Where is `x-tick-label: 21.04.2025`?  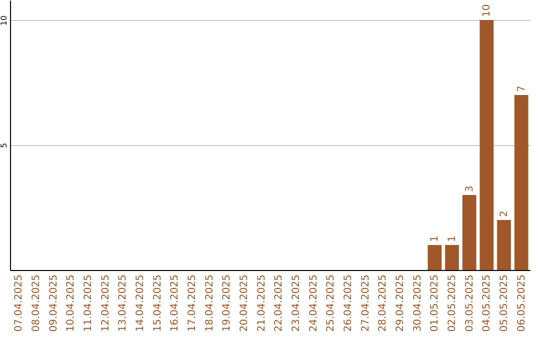 x-tick-label: 21.04.2025 is located at coordinates (262, 303).